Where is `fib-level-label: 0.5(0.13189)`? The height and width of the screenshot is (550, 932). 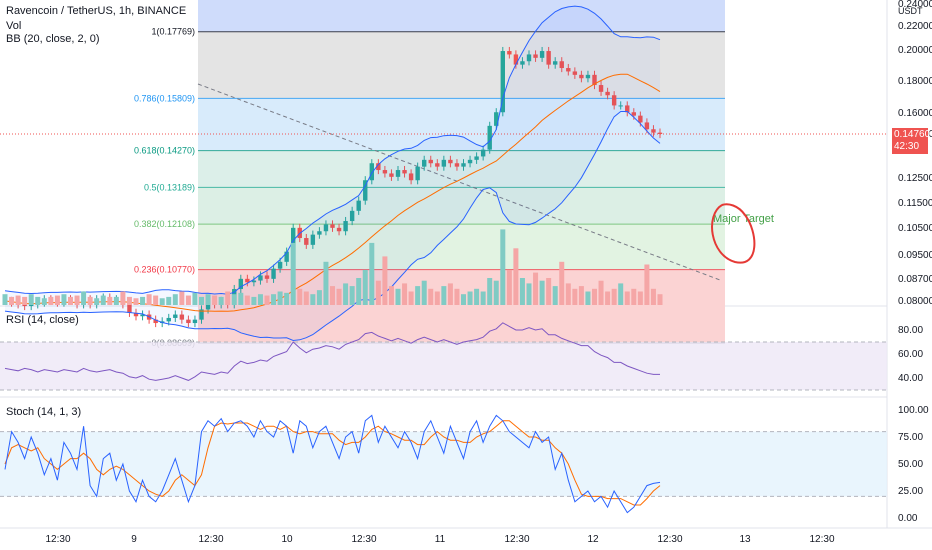 fib-level-label: 0.5(0.13189) is located at coordinates (169, 187).